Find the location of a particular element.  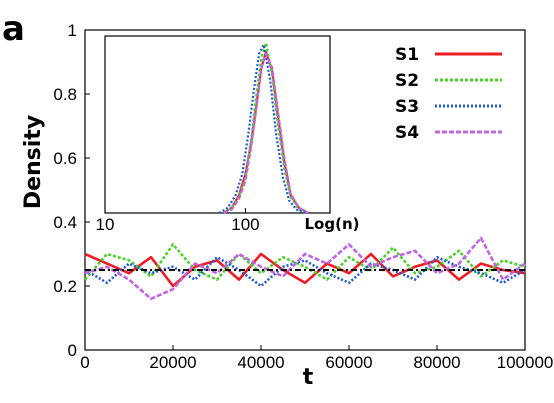

y-axis-title: Density is located at coordinates (33, 162).